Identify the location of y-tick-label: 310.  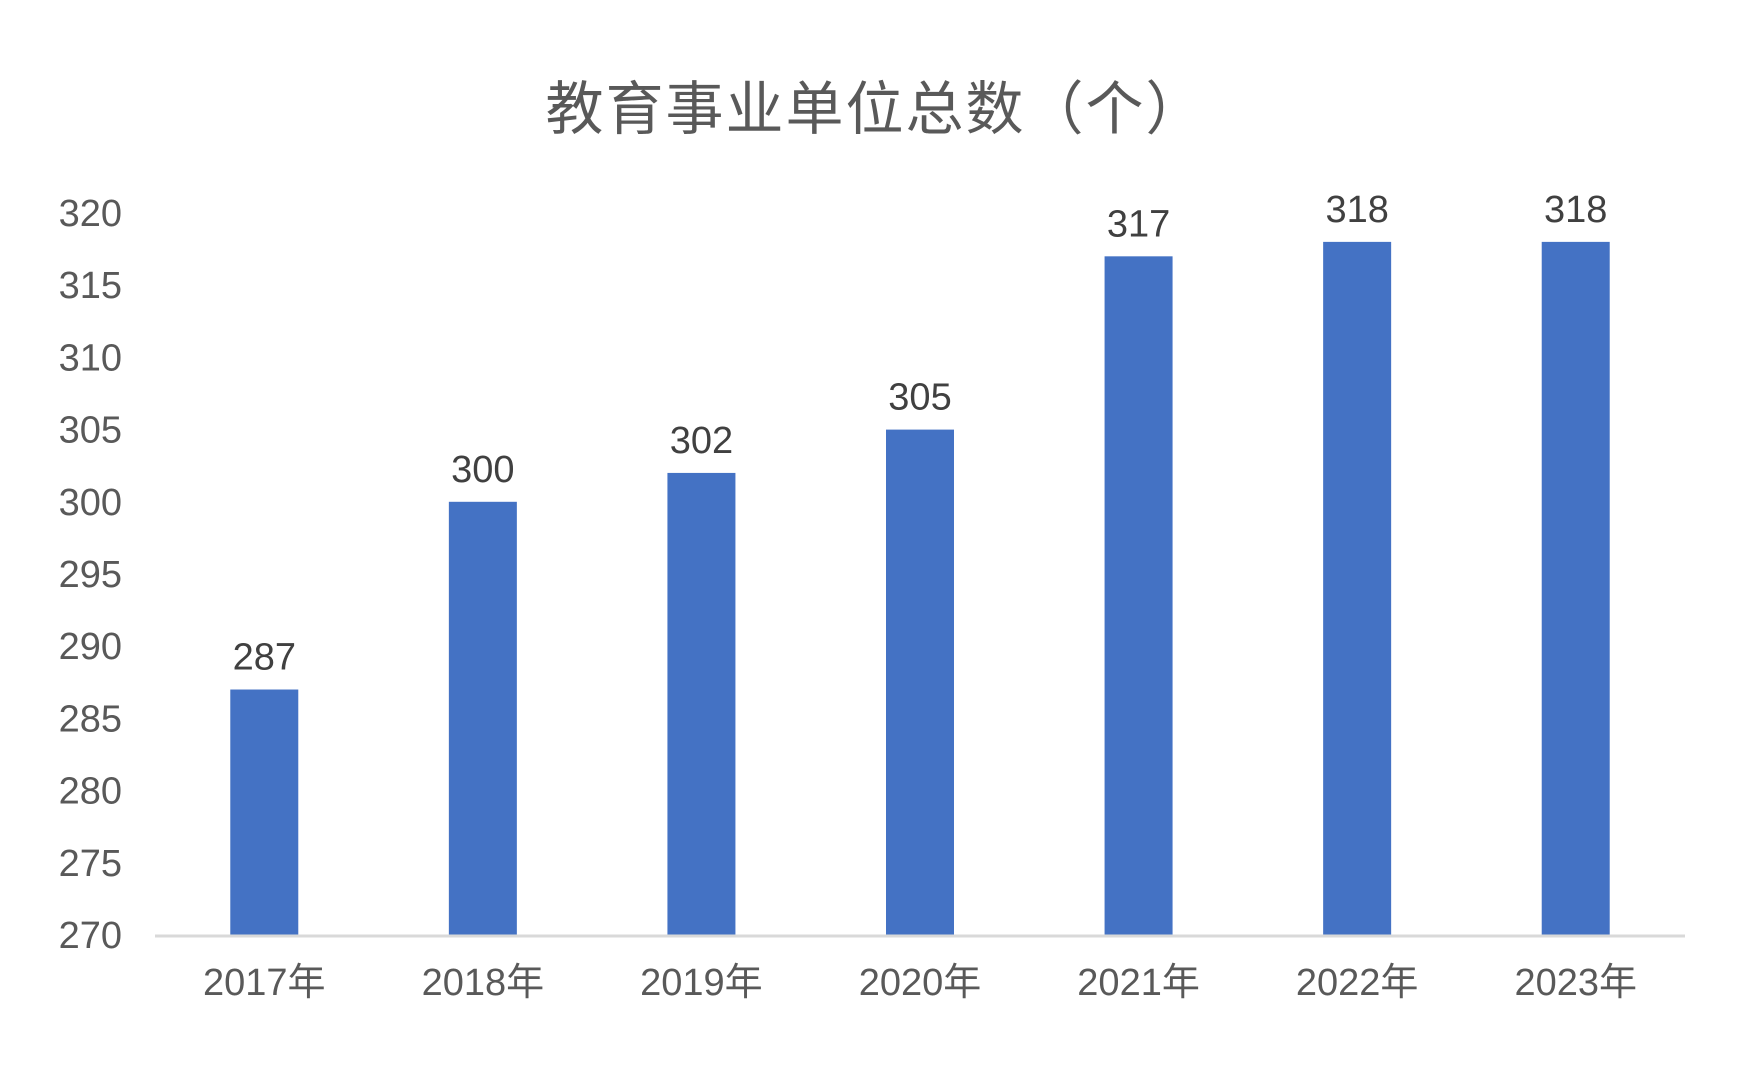
(90, 358).